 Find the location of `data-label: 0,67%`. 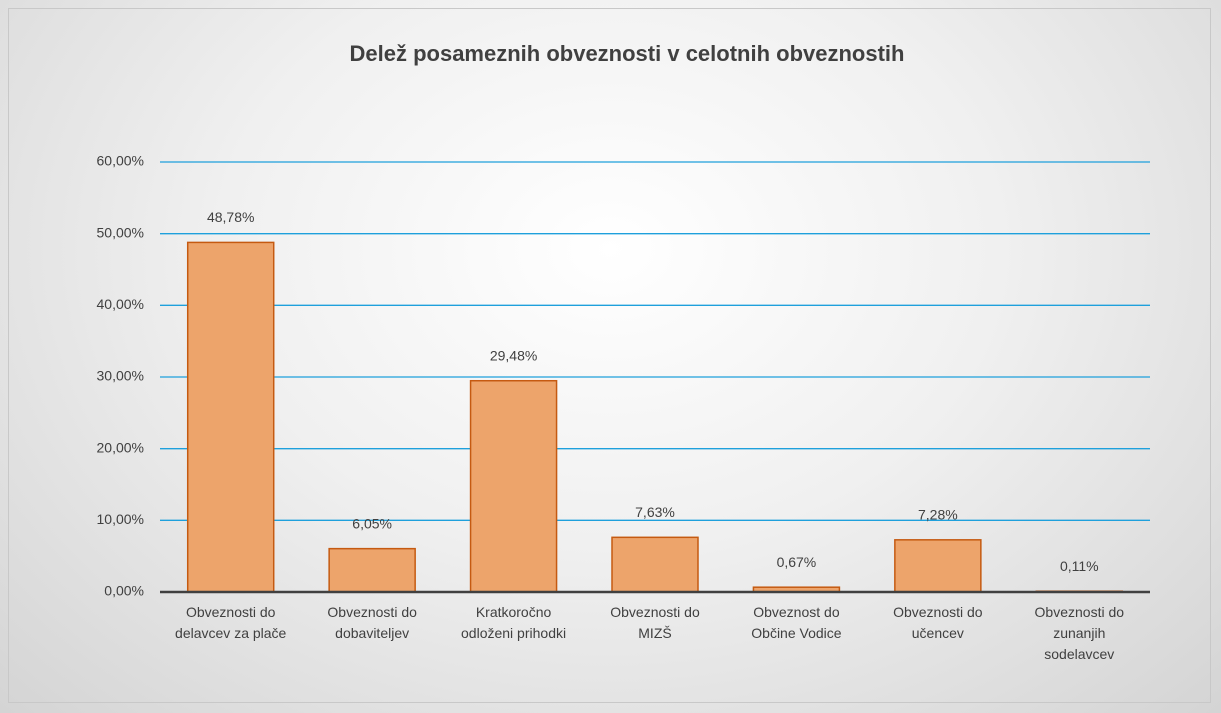

data-label: 0,67% is located at coordinates (797, 562).